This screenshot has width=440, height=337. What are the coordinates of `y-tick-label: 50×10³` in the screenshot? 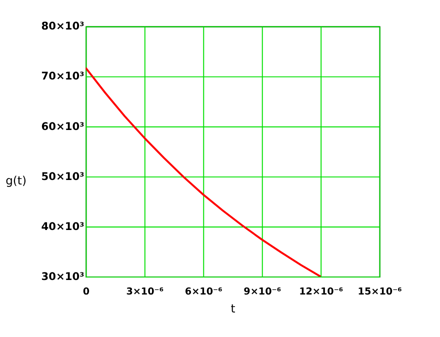 It's located at (63, 176).